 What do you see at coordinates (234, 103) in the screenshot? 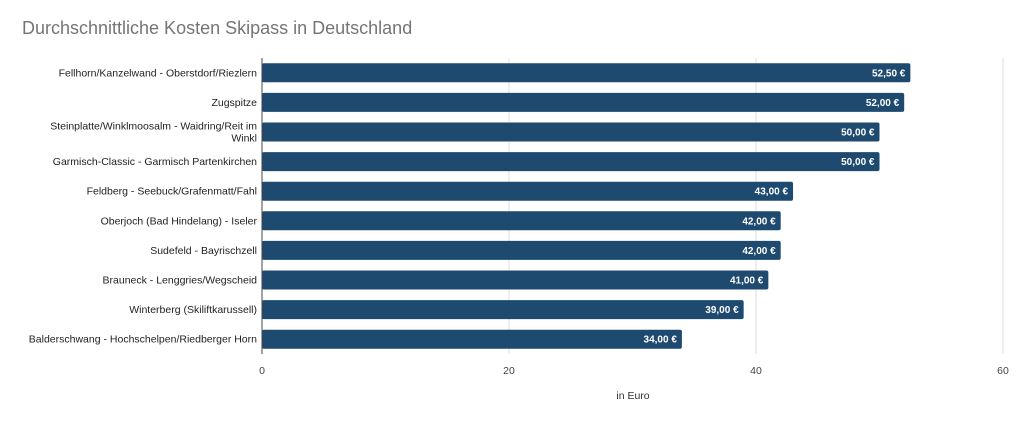
I see `category-label: Zugspitze` at bounding box center [234, 103].